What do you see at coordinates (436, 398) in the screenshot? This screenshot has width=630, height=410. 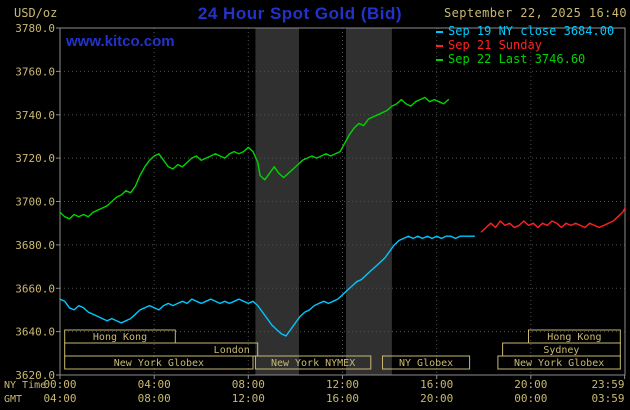 I see `x-axis-label-gmt: 20:00` at bounding box center [436, 398].